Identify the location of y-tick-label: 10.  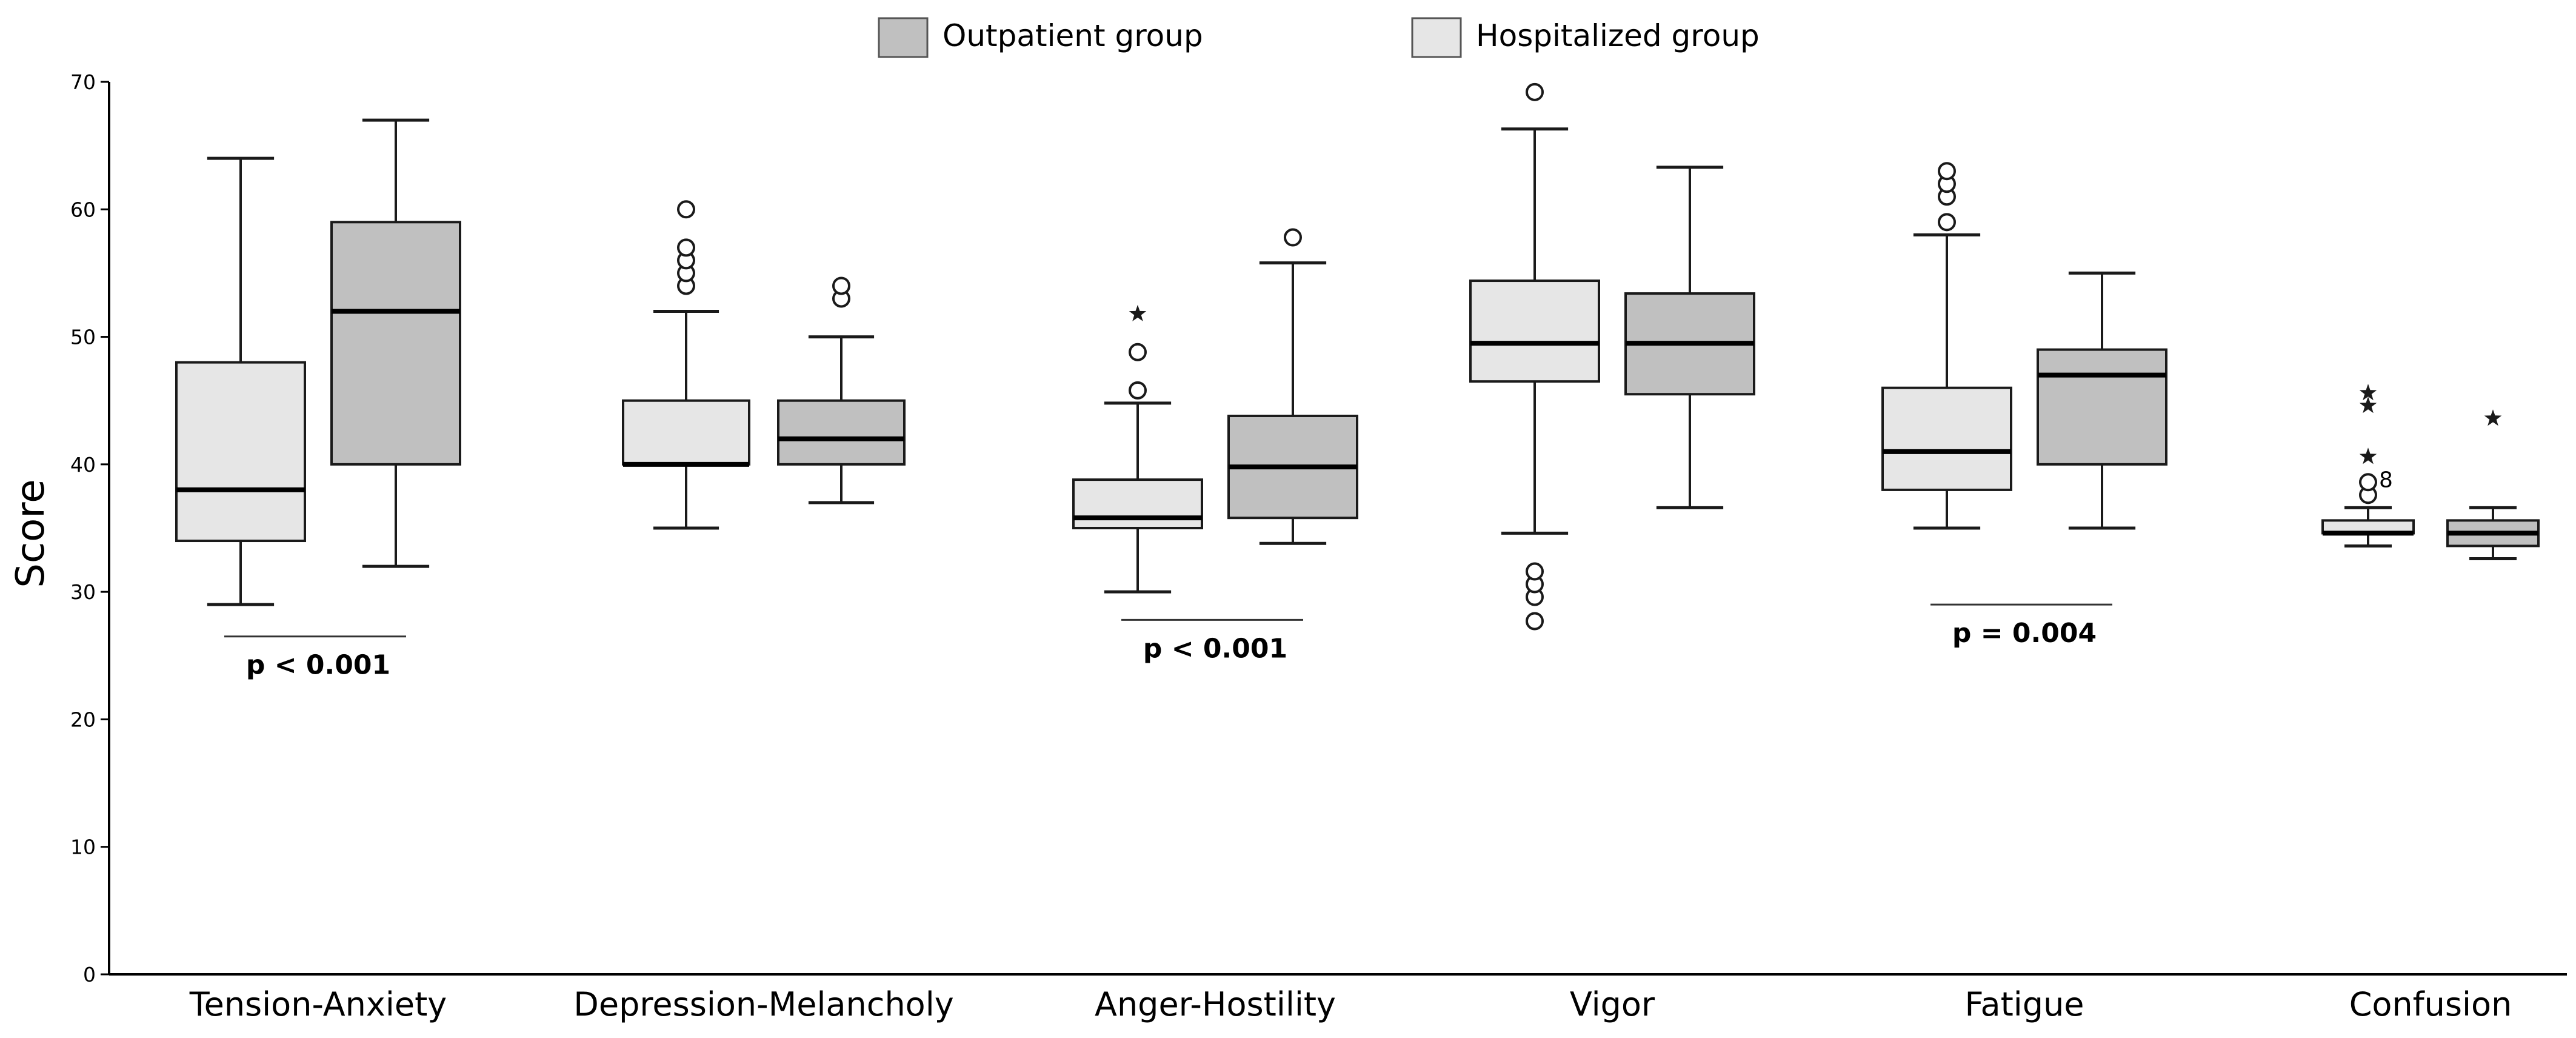
(83, 847).